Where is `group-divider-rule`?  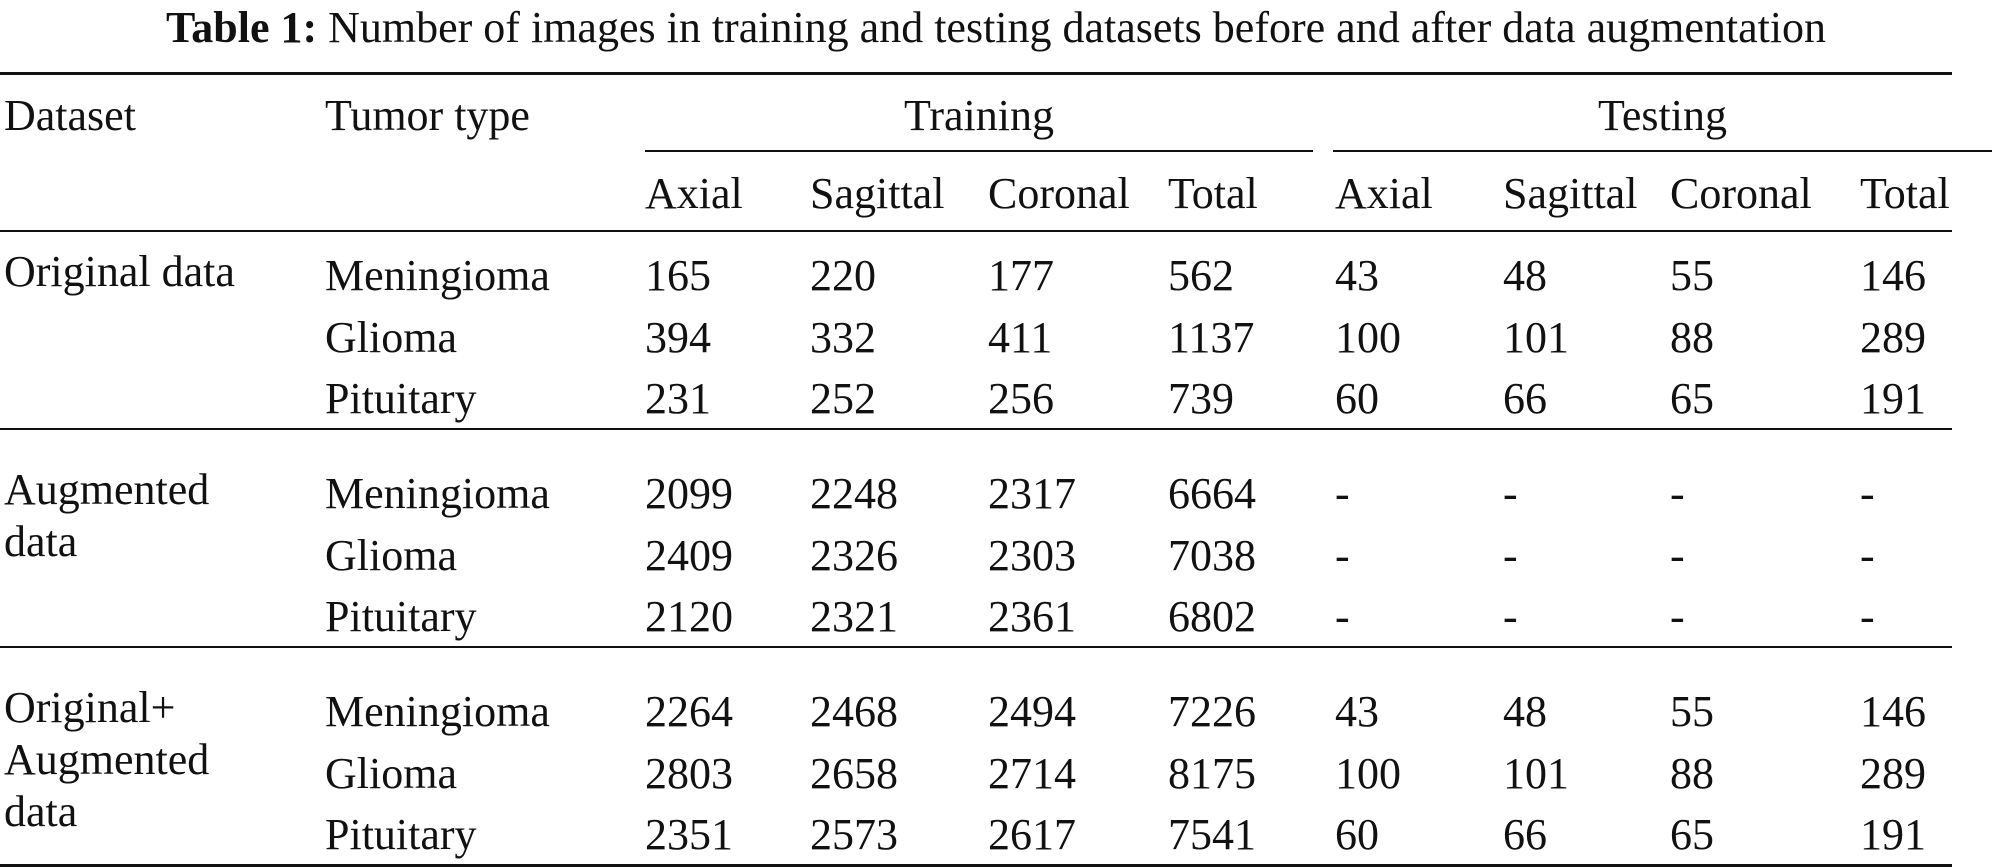 group-divider-rule is located at coordinates (976, 647).